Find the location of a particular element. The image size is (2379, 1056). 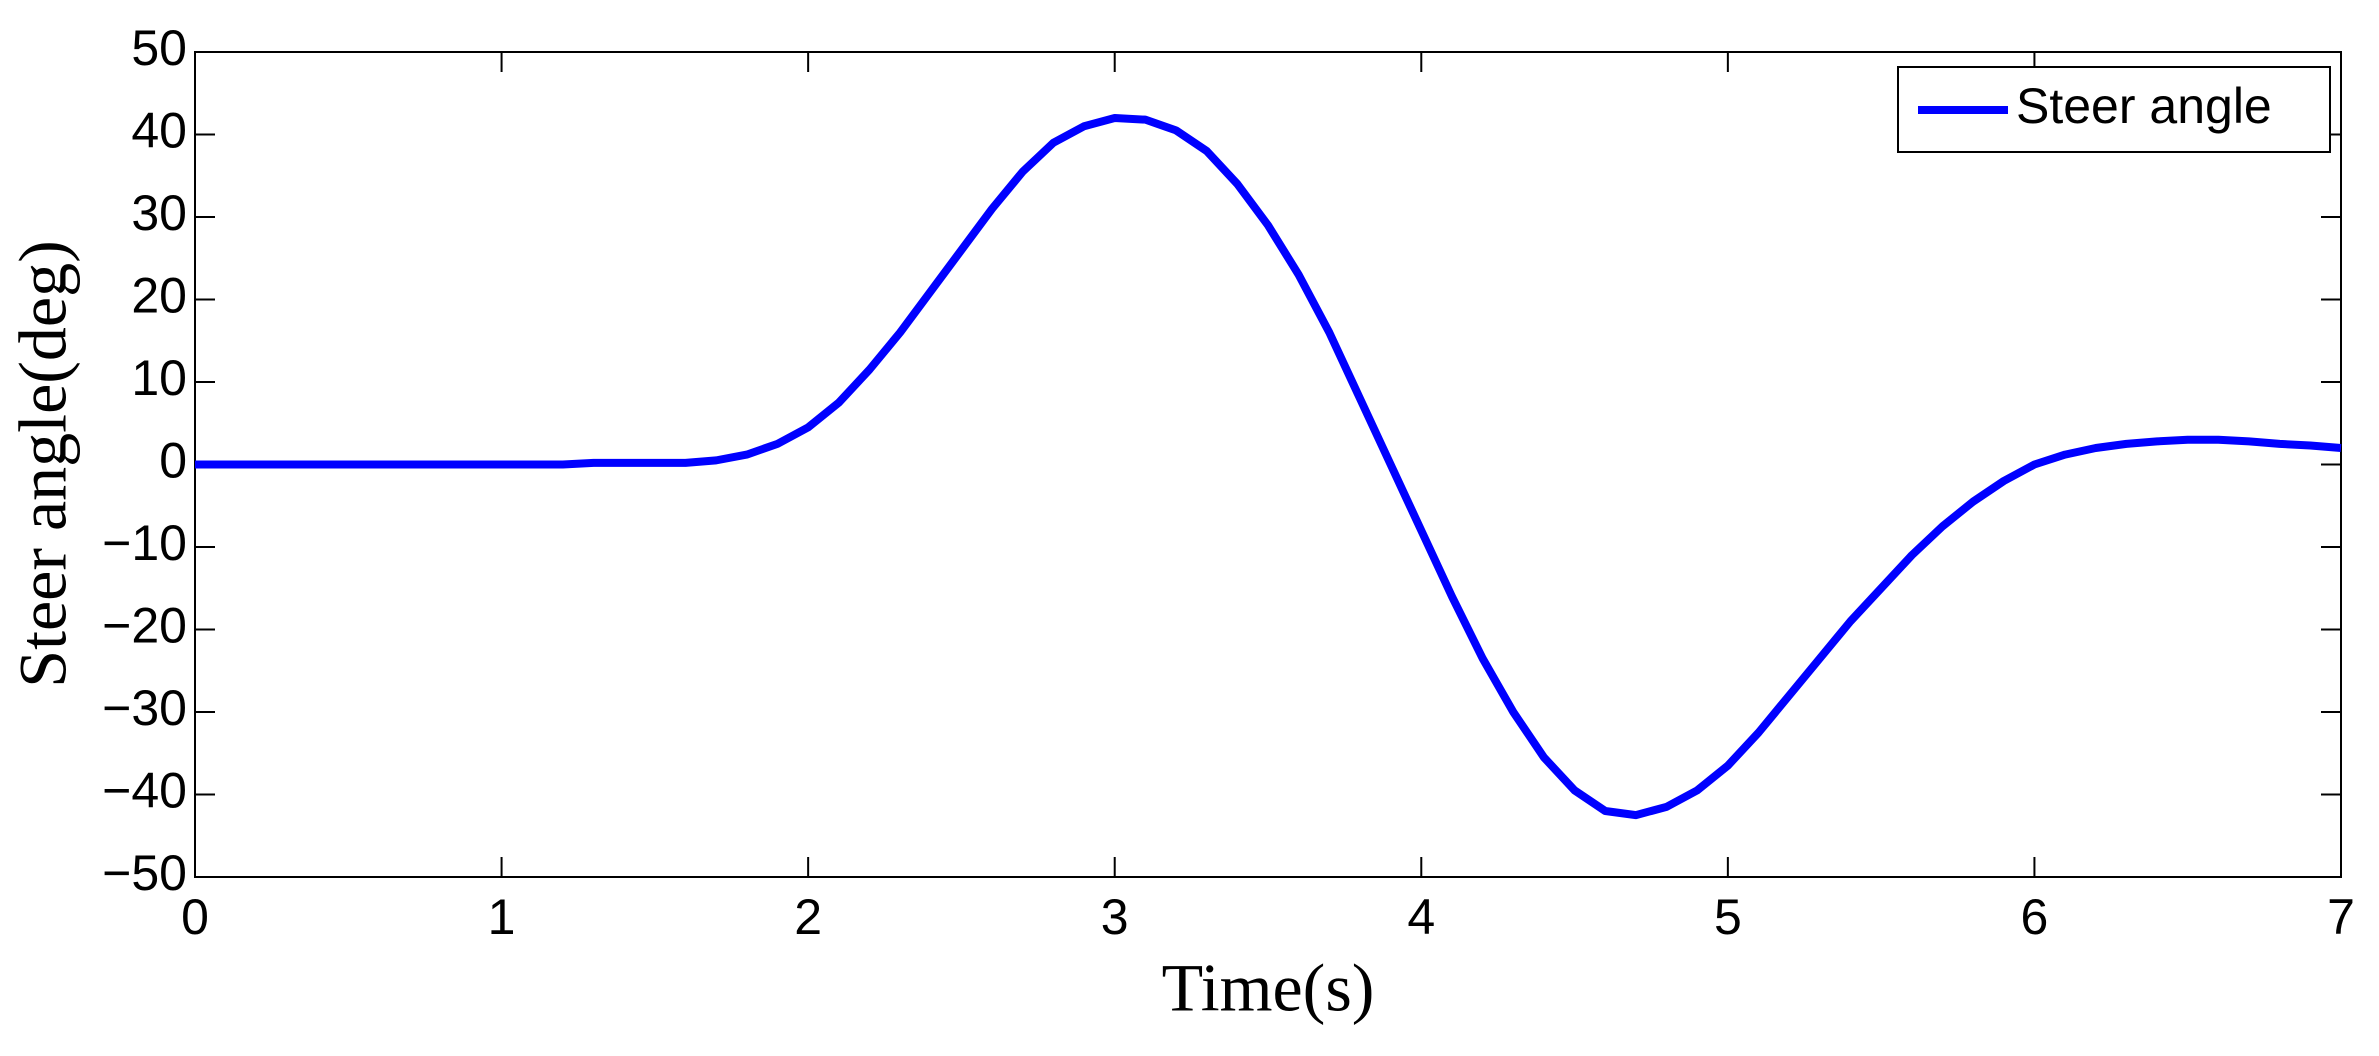

x-tick-label: 3 is located at coordinates (1115, 917).